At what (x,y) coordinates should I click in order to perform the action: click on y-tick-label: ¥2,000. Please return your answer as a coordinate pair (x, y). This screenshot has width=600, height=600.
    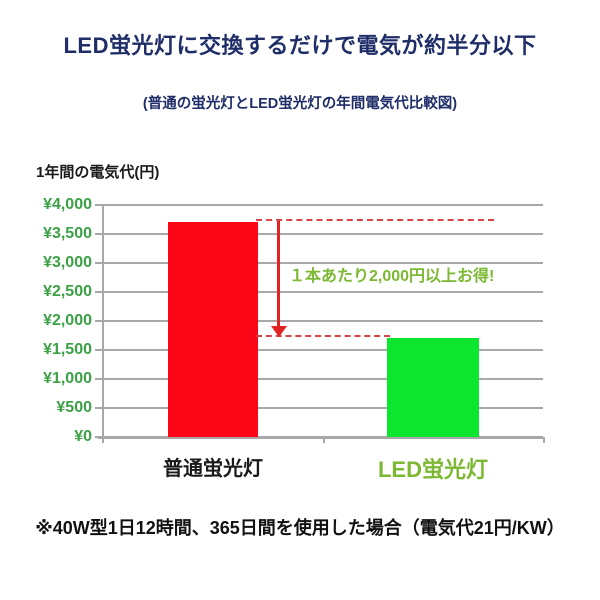
    Looking at the image, I should click on (67, 320).